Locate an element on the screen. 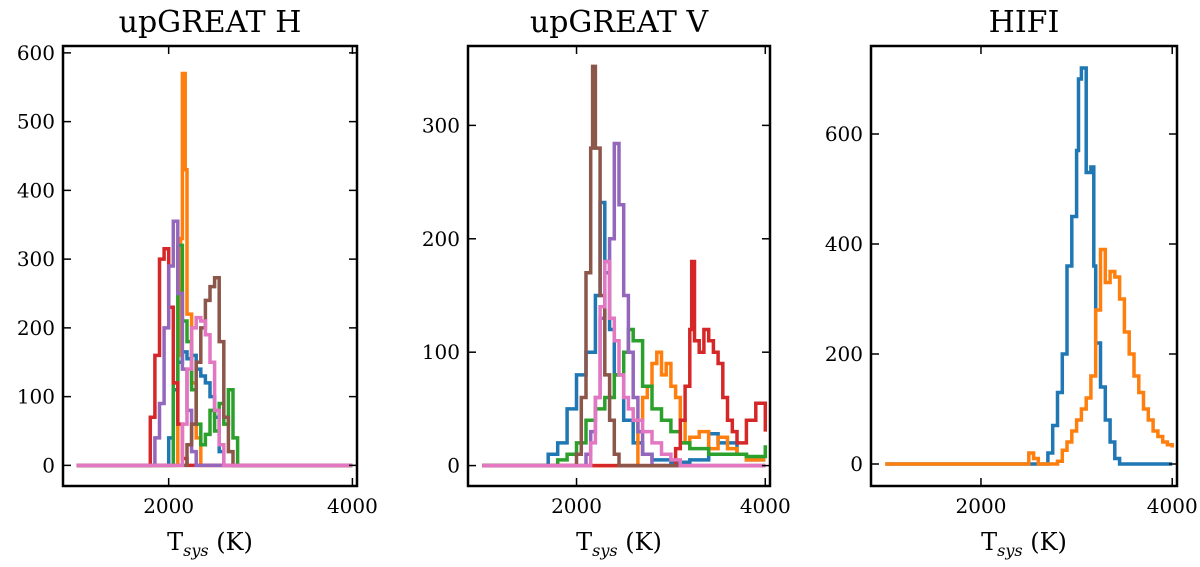 Image resolution: width=1200 pixels, height=567 pixels. chart-title: upGREAT V is located at coordinates (620, 22).